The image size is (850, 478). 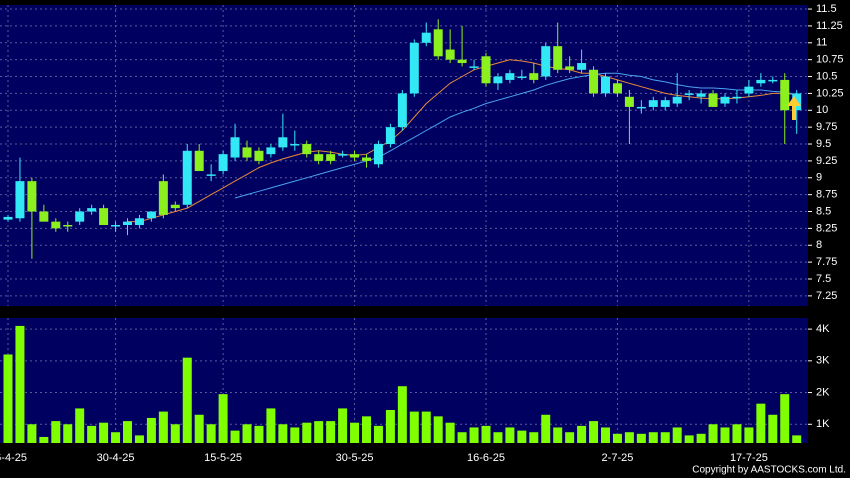 What do you see at coordinates (819, 245) in the screenshot?
I see `y-tick-label: 8` at bounding box center [819, 245].